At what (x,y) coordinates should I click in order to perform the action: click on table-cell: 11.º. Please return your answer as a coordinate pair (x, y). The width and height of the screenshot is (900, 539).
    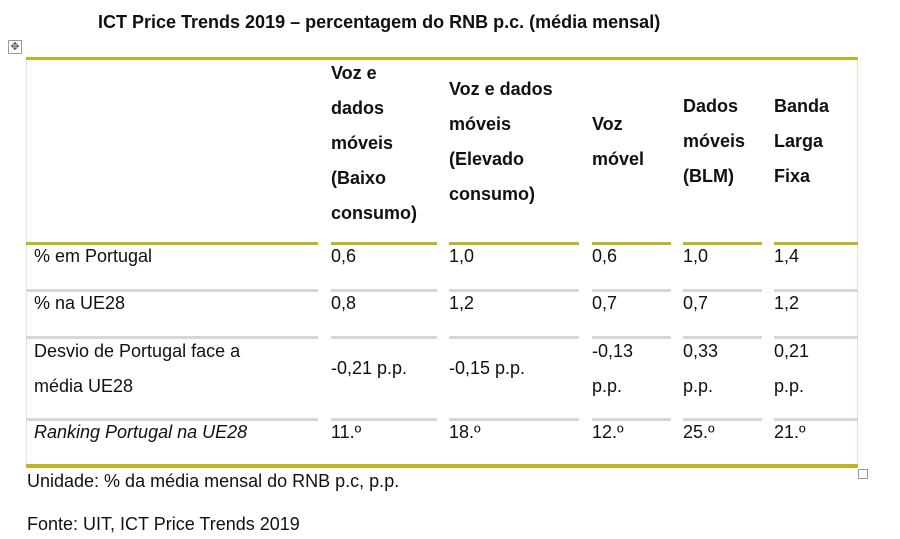
    Looking at the image, I should click on (346, 432).